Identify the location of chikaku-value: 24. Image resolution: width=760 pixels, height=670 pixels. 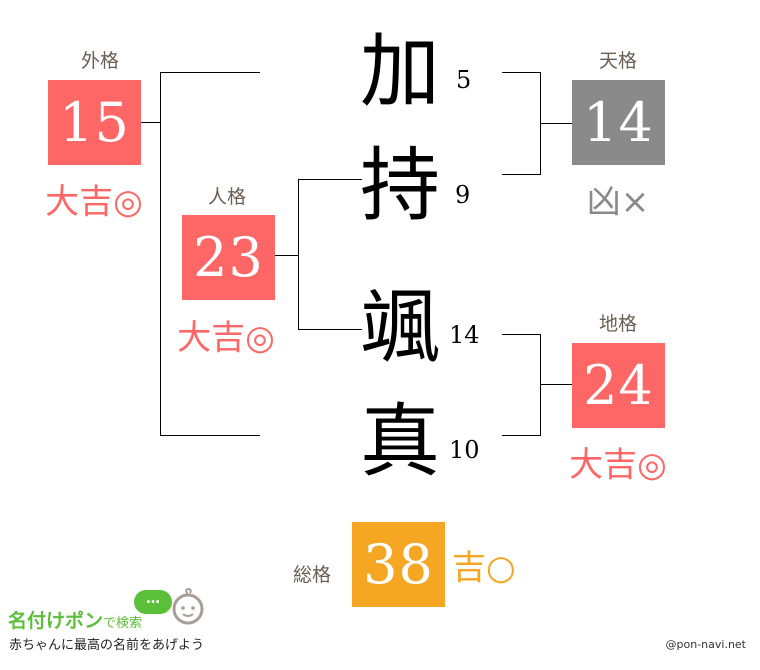
(618, 385).